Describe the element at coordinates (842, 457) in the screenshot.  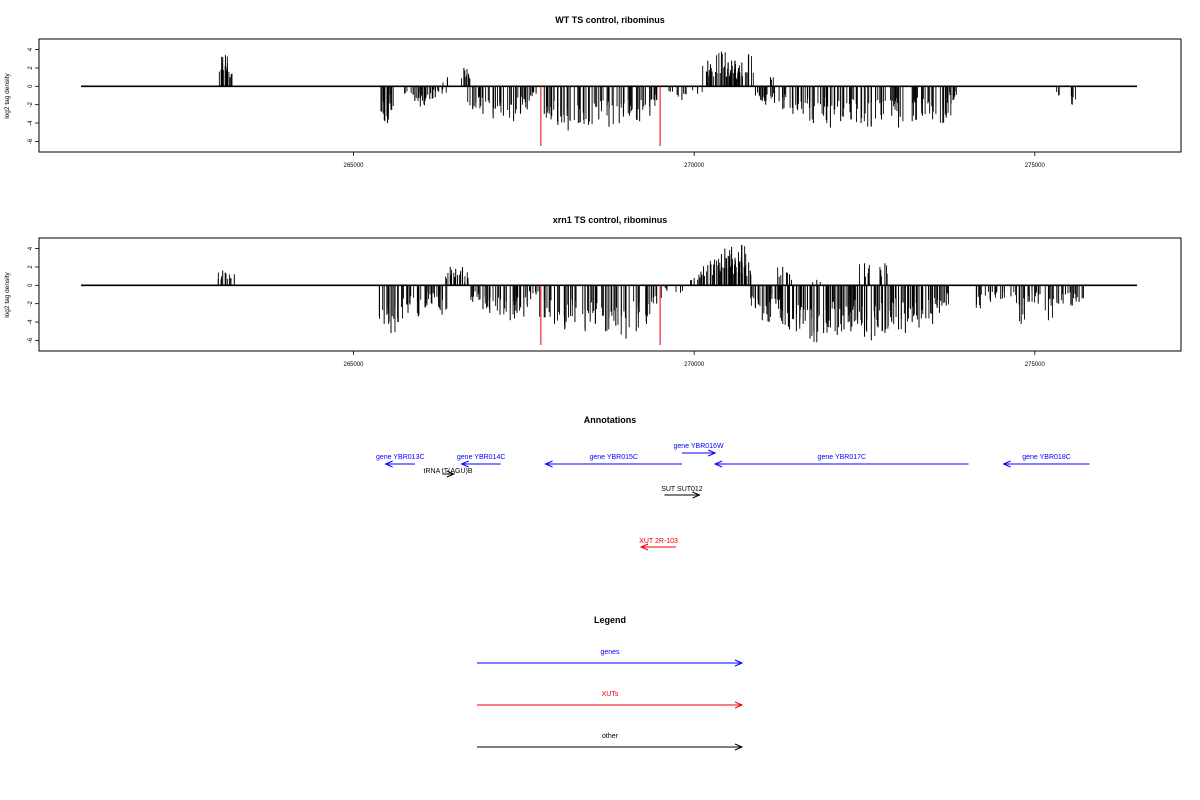
I see `annotation-label: gene YBR017C` at that location.